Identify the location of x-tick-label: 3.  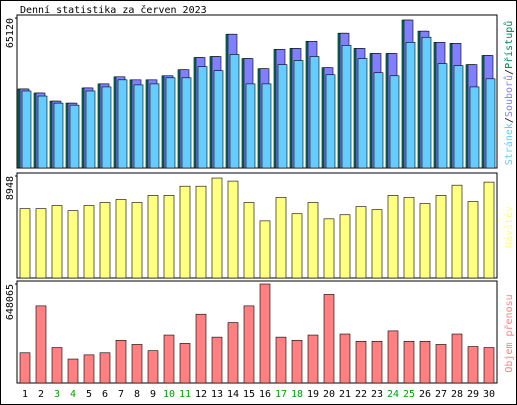
(57, 394).